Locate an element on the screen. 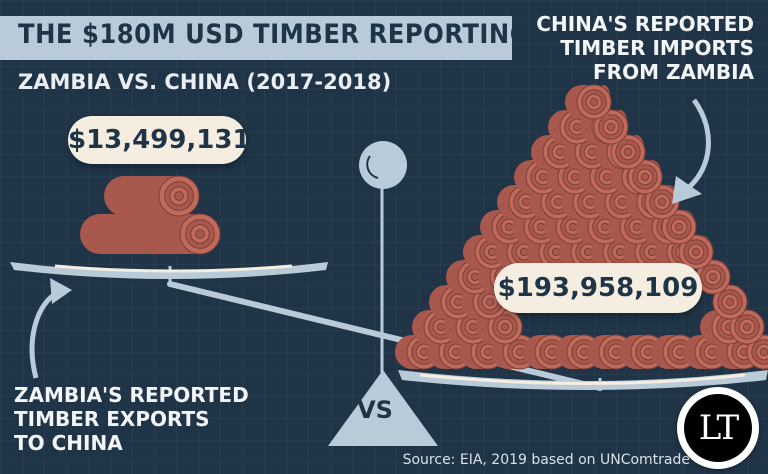 The image size is (768, 474). lt-logo: LT is located at coordinates (718, 428).